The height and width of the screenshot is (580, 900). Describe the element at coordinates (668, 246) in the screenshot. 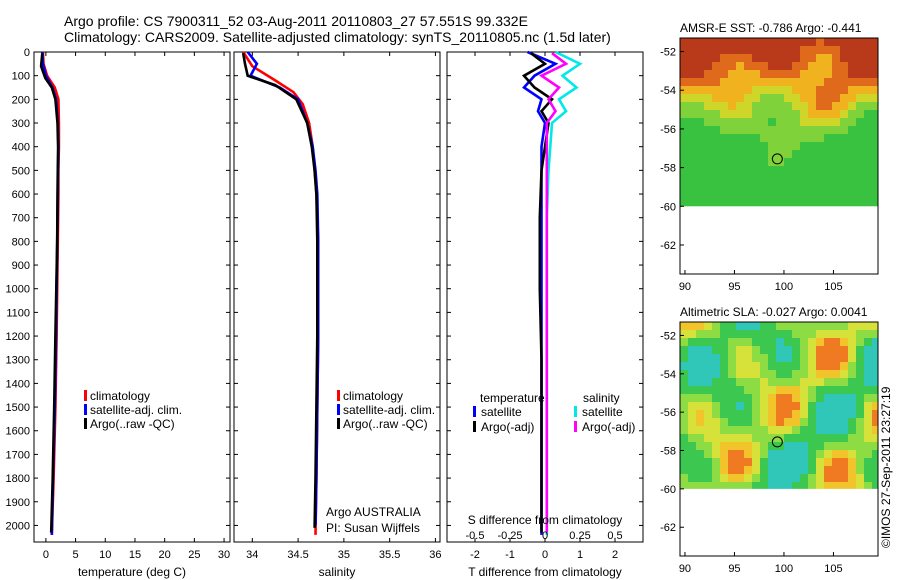

I see `sst_map-ytick-label: -62` at that location.